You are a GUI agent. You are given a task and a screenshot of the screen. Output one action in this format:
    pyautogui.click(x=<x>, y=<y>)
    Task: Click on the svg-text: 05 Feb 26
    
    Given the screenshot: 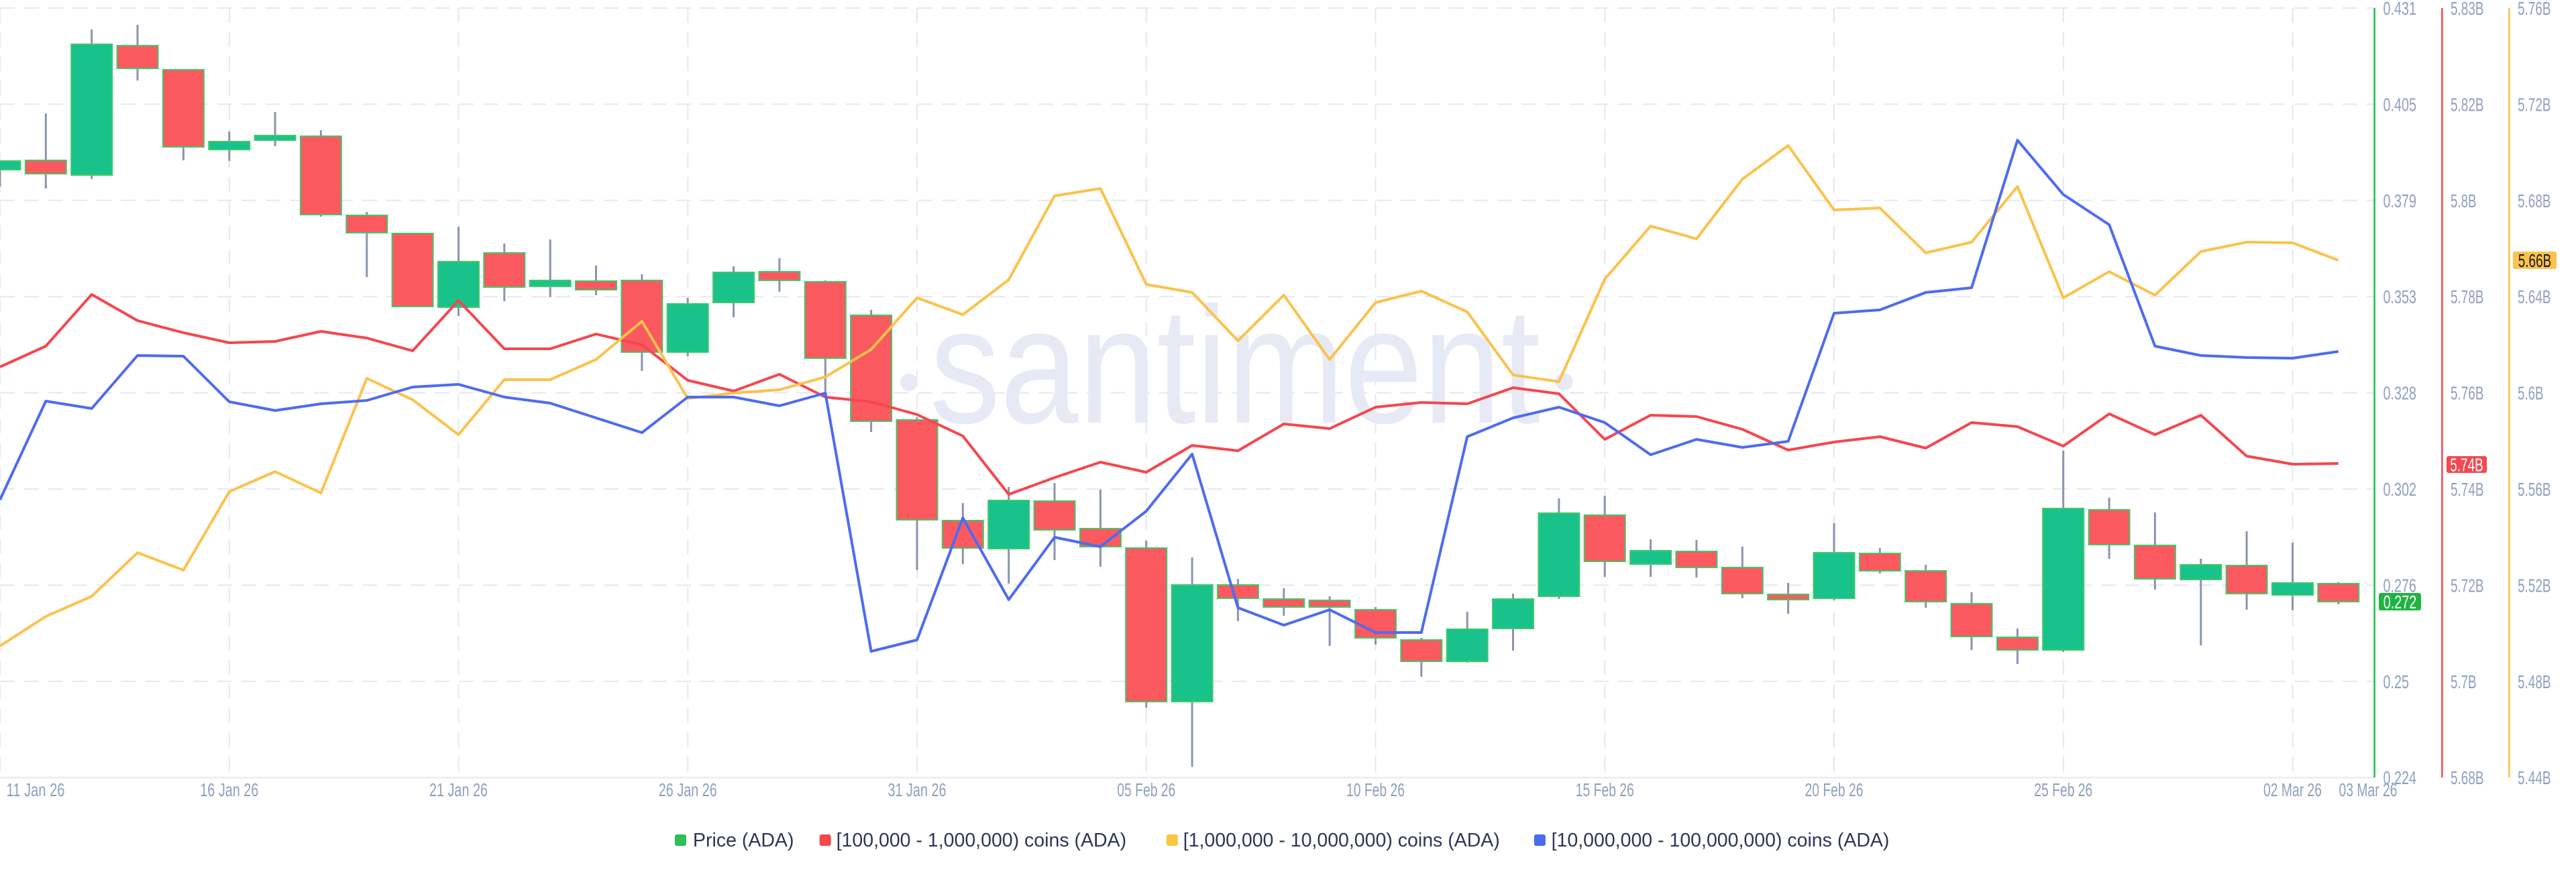 What is the action you would take?
    pyautogui.click(x=1146, y=790)
    